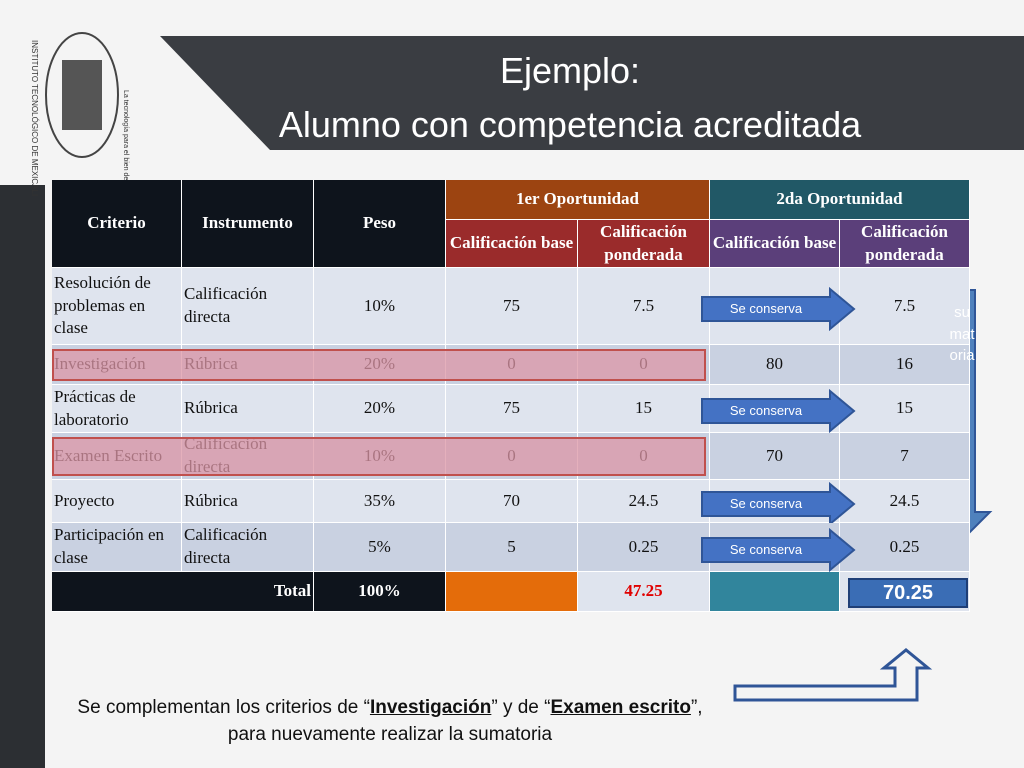  Describe the element at coordinates (117, 306) in the screenshot. I see `table-cell: Resolución de problemas en clase` at that location.